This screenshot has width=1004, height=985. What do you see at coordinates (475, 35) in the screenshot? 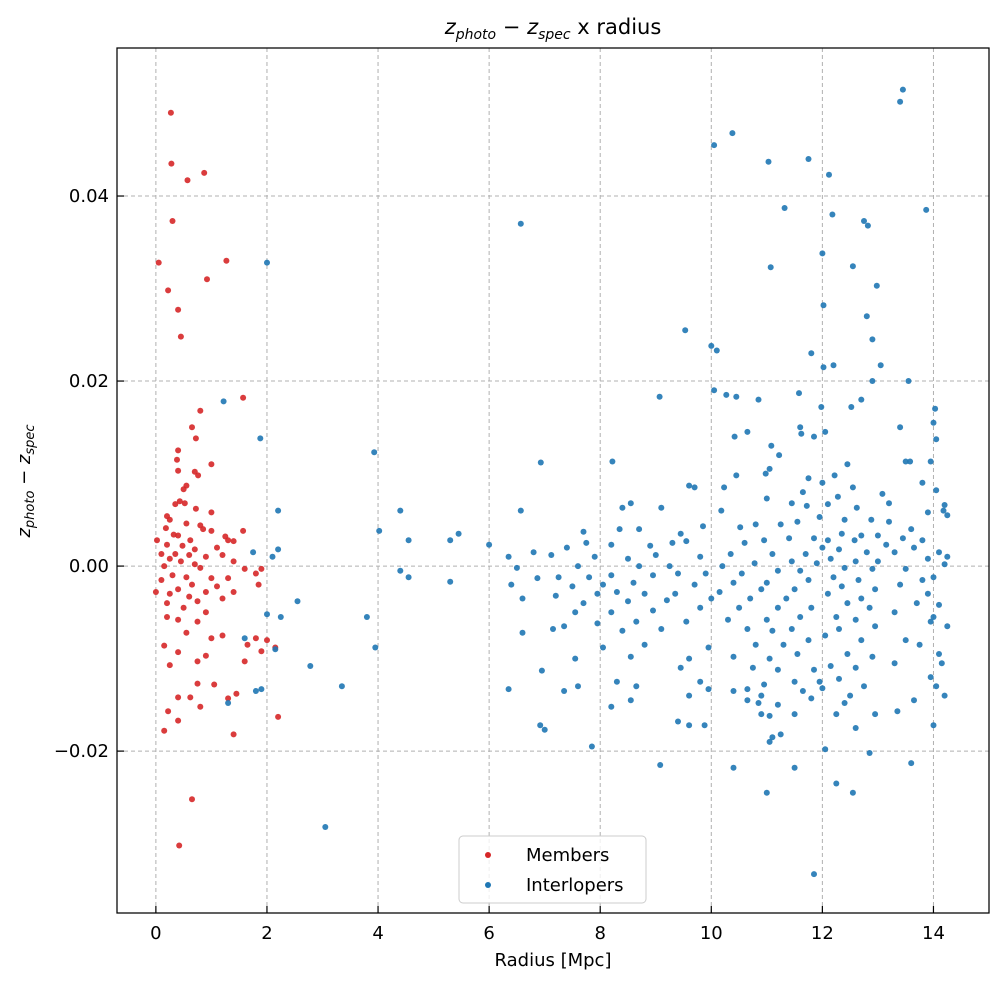
I see `title-sub1: photo` at bounding box center [475, 35].